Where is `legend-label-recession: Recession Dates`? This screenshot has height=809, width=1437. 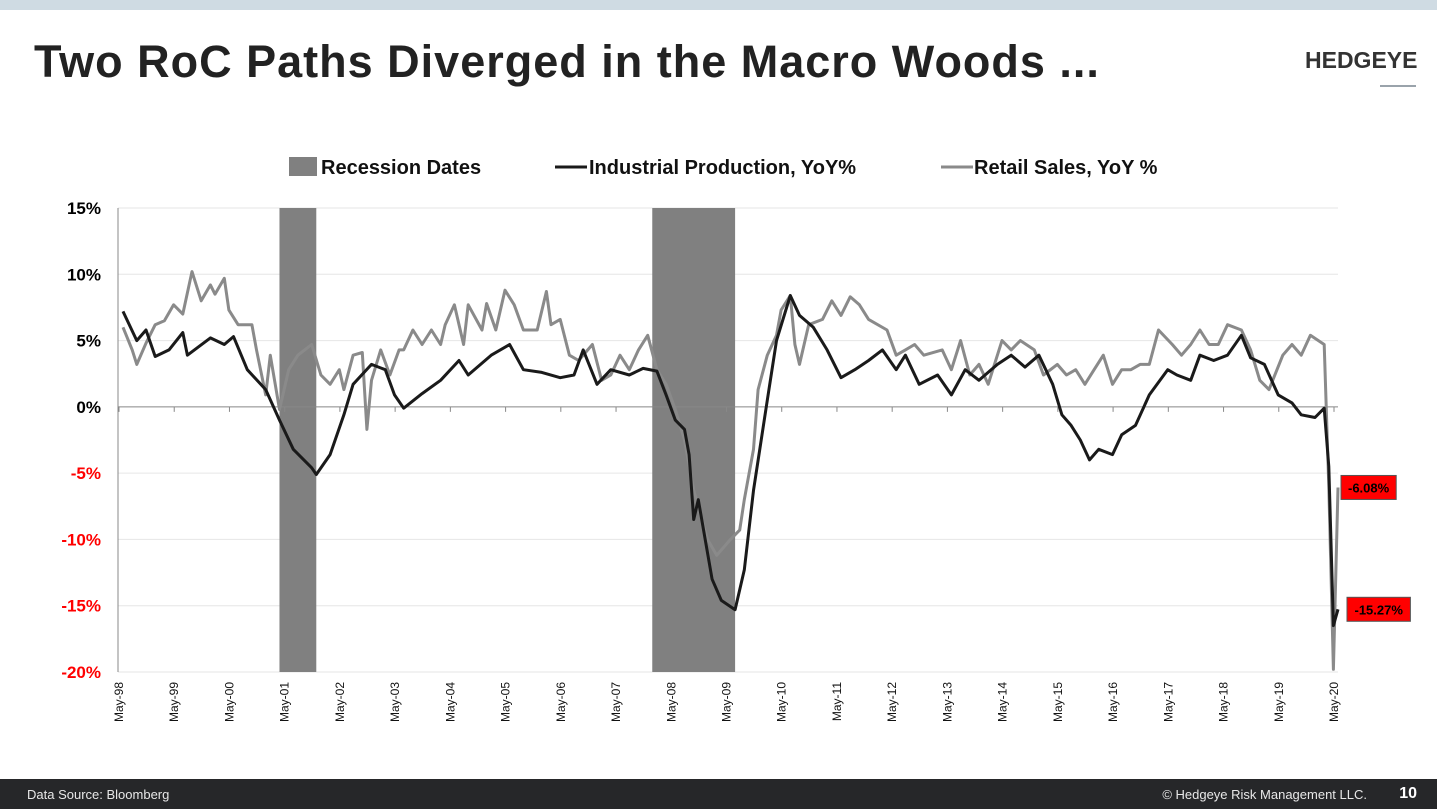
legend-label-recession: Recession Dates is located at coordinates (401, 168).